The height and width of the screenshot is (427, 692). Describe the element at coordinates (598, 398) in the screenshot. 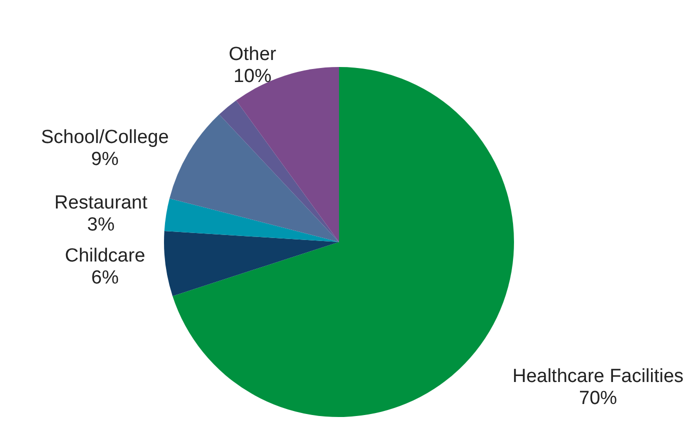

I see `data-label: 70%` at that location.